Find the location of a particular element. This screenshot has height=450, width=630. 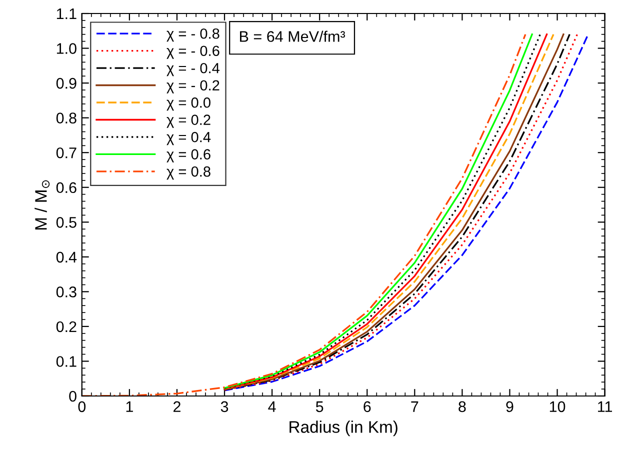

x-tick-label: 2 is located at coordinates (176, 406).